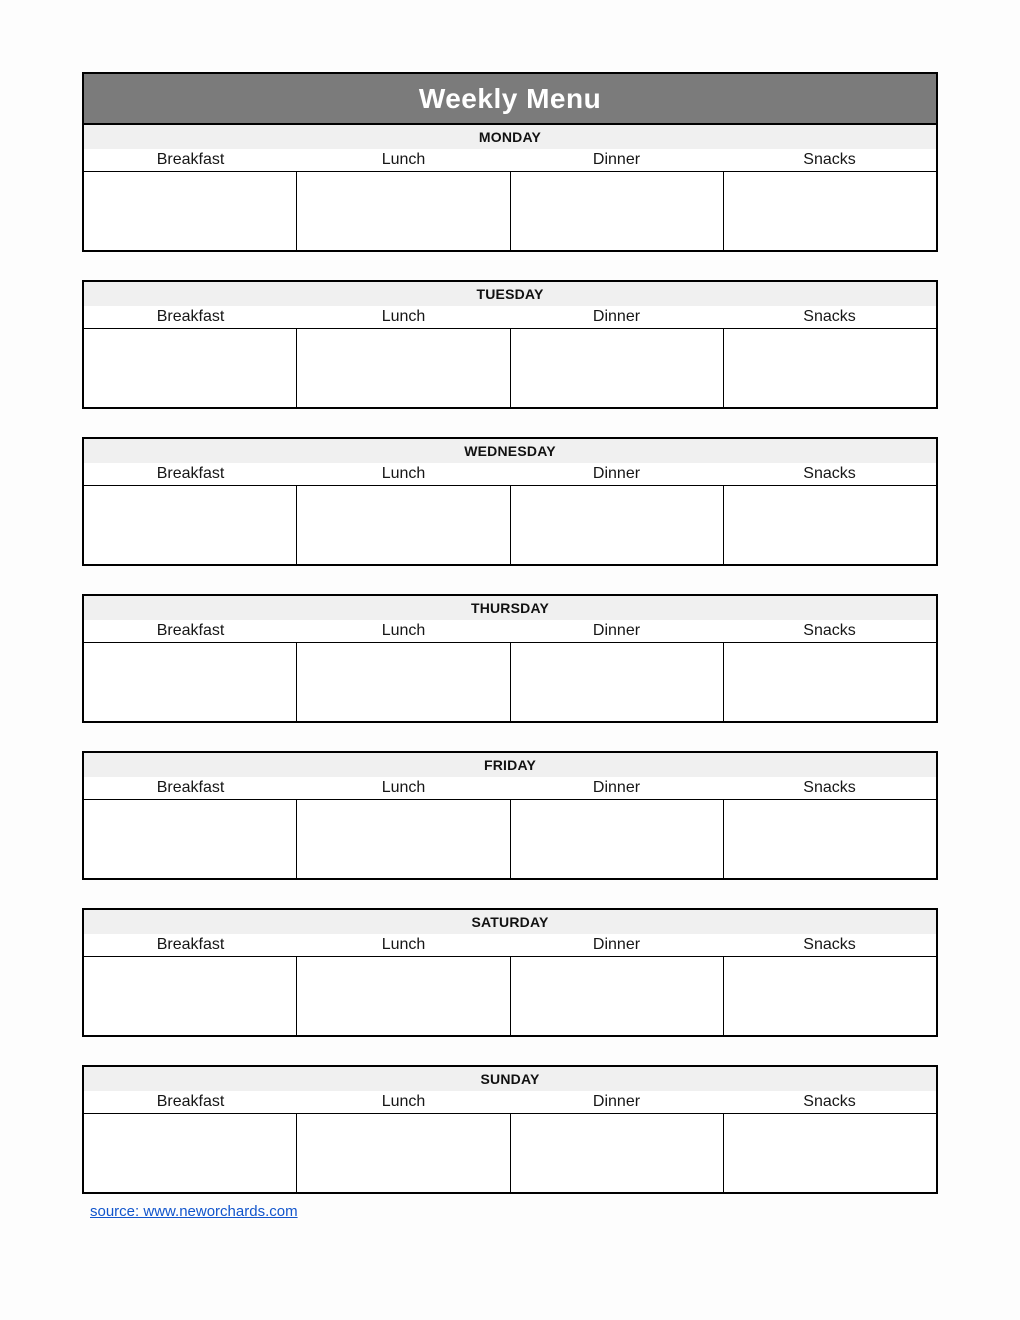  I want to click on meal-cell-saturday-snacks, so click(830, 996).